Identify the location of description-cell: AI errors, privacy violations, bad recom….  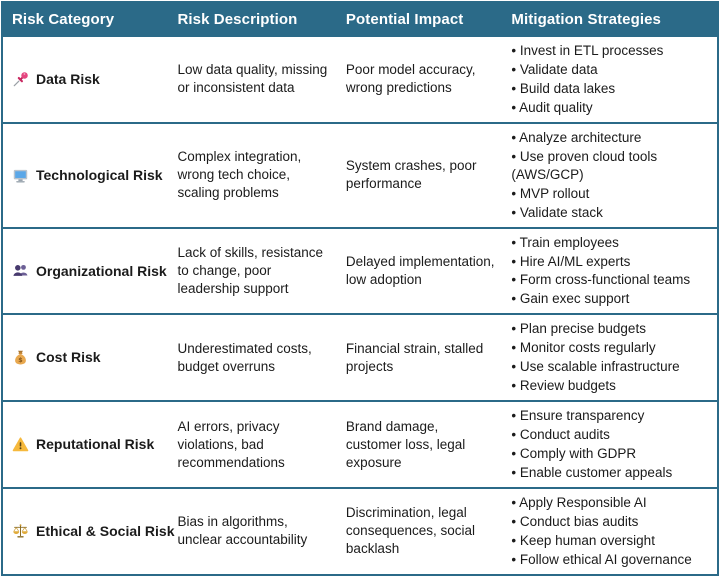
(231, 444).